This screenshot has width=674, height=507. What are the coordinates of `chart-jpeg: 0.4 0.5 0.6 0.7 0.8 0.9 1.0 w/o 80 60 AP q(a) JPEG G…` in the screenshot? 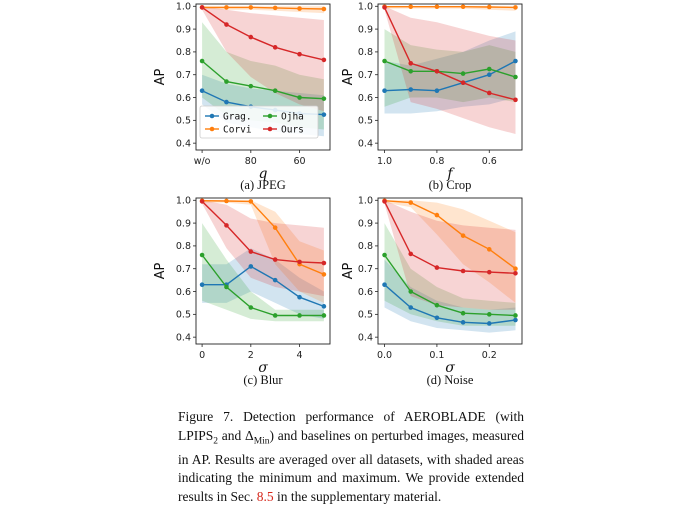 It's located at (242, 97).